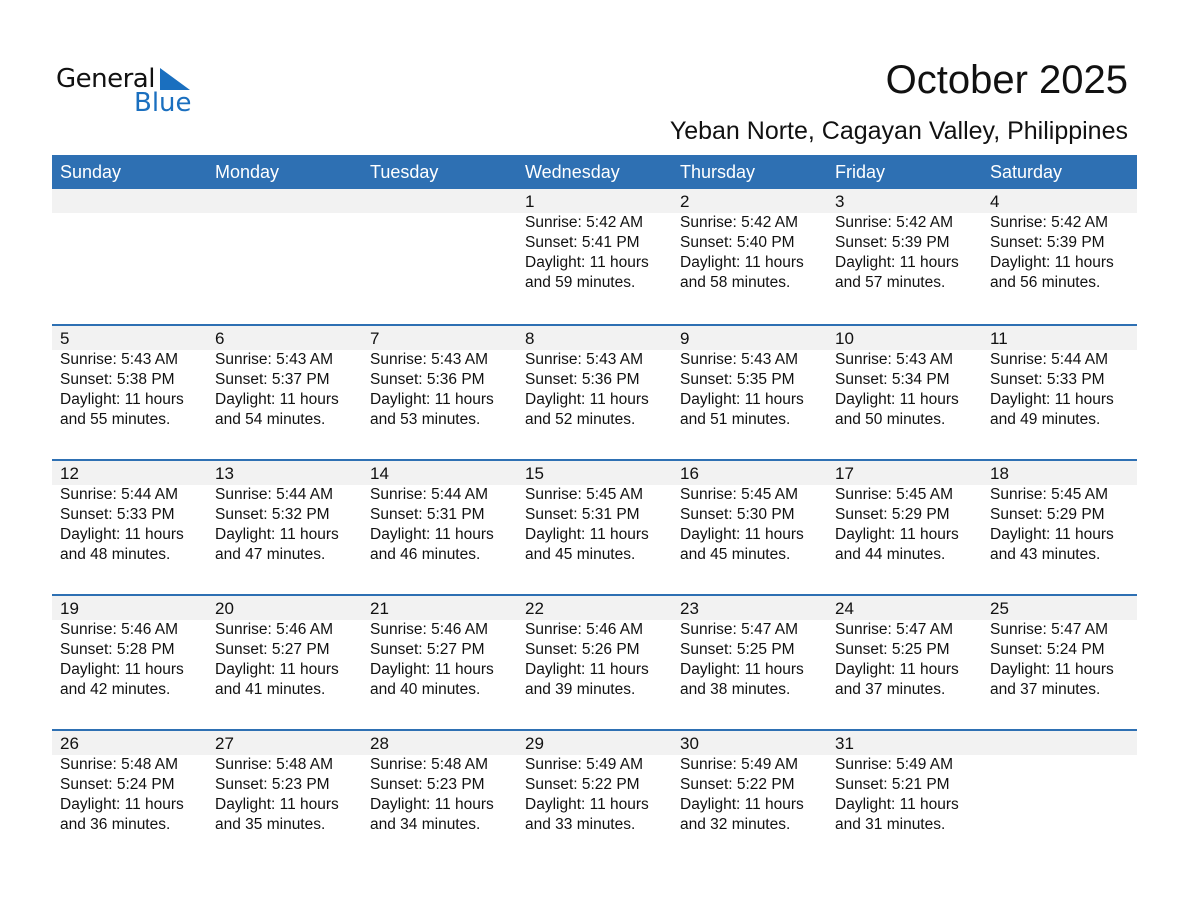  What do you see at coordinates (163, 103) in the screenshot?
I see `logo-text-blue: Blue` at bounding box center [163, 103].